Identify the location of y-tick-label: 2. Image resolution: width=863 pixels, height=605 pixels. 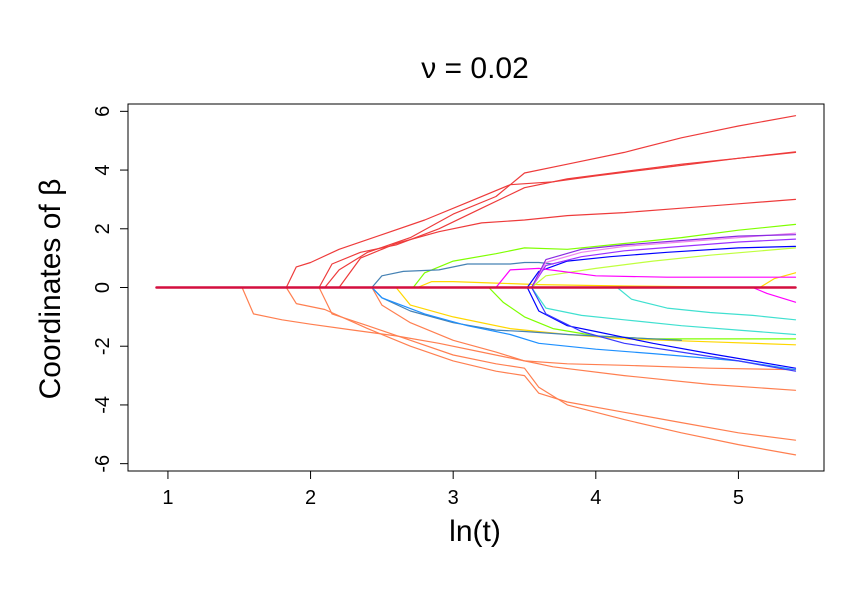
(103, 228).